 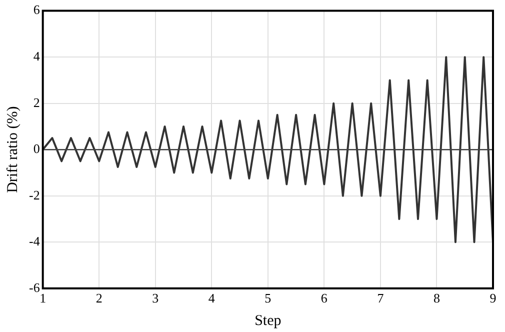 I want to click on y-tick-label: 6, so click(x=36, y=10).